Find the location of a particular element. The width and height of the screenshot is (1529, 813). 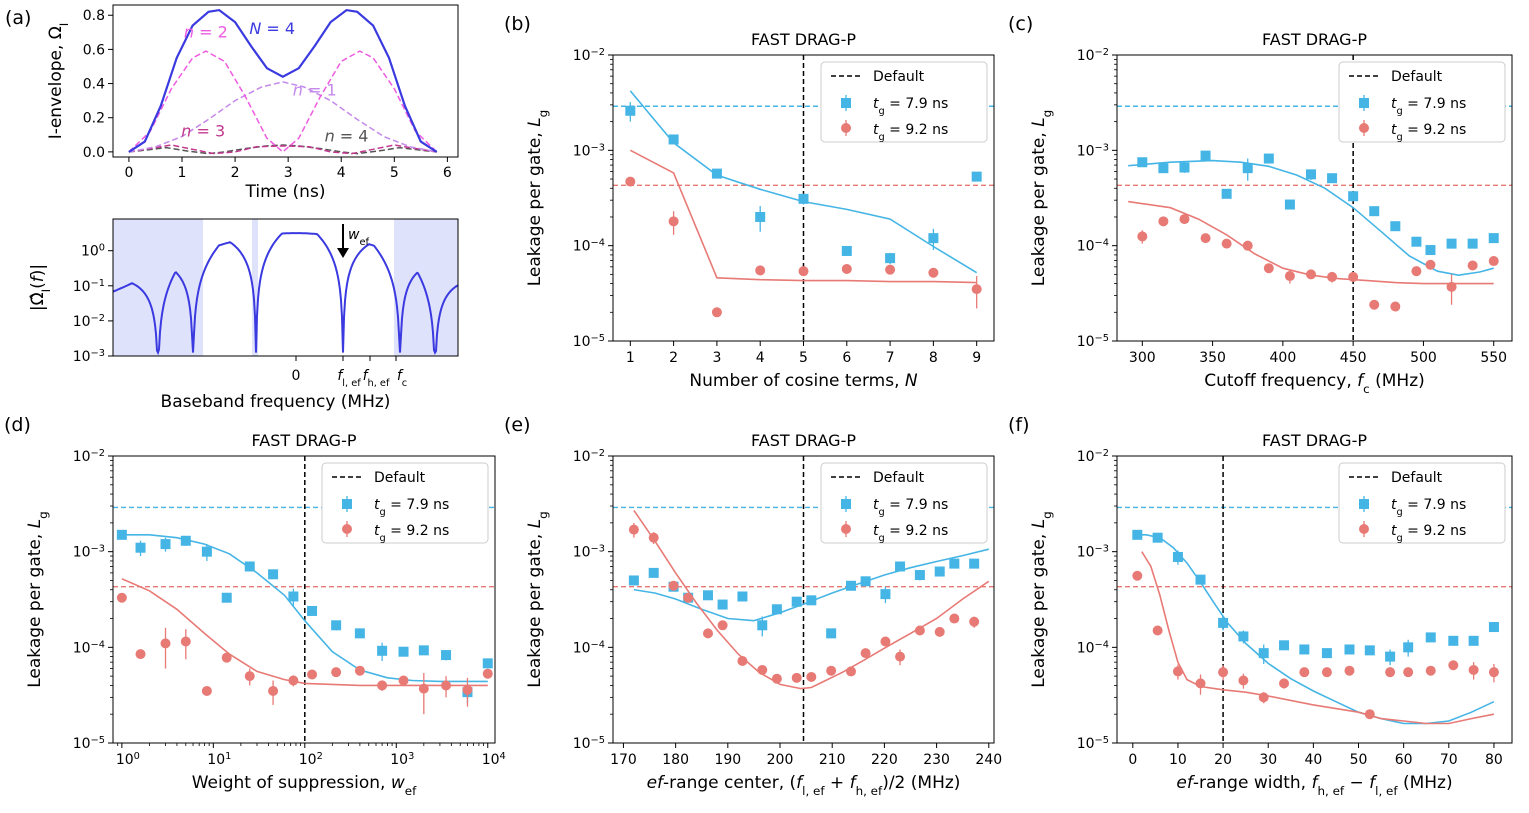

tick-label: 40 is located at coordinates (1313, 760).